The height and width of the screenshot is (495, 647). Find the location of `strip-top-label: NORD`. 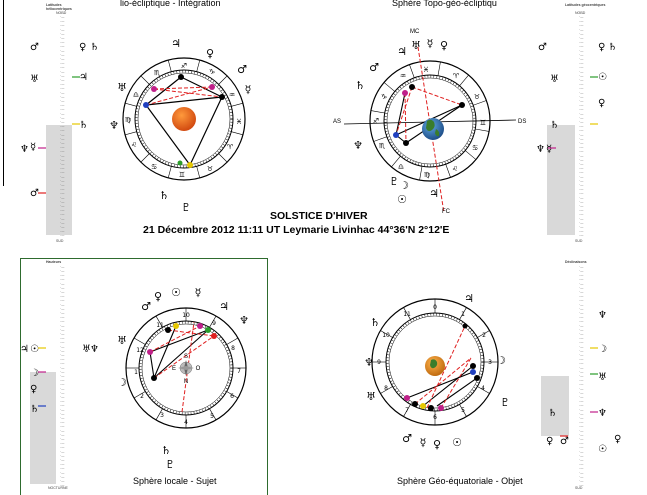

strip-top-label: NORD is located at coordinates (61, 13).